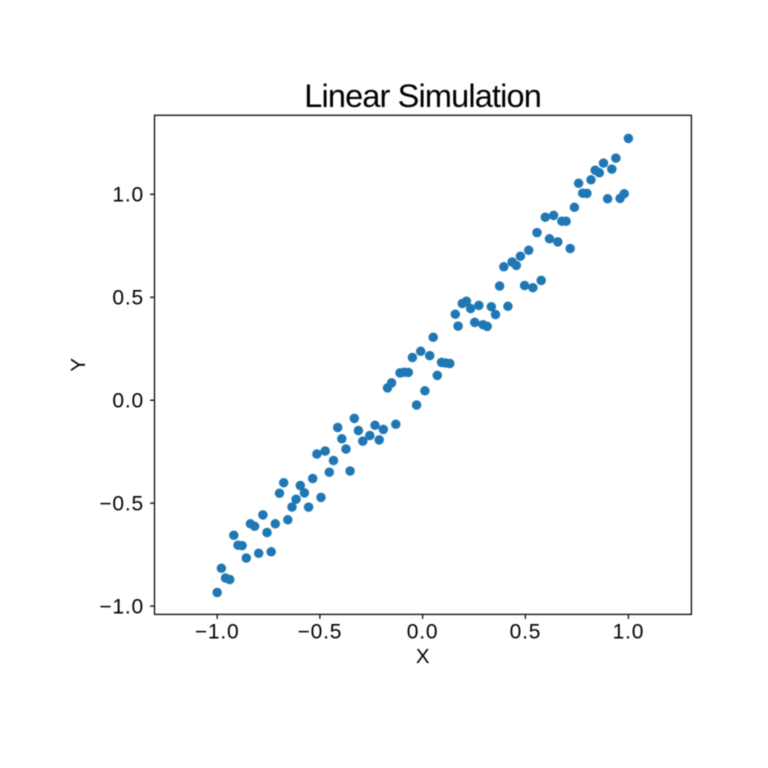 The image size is (768, 768). Describe the element at coordinates (78, 365) in the screenshot. I see `svg-text: Y` at that location.